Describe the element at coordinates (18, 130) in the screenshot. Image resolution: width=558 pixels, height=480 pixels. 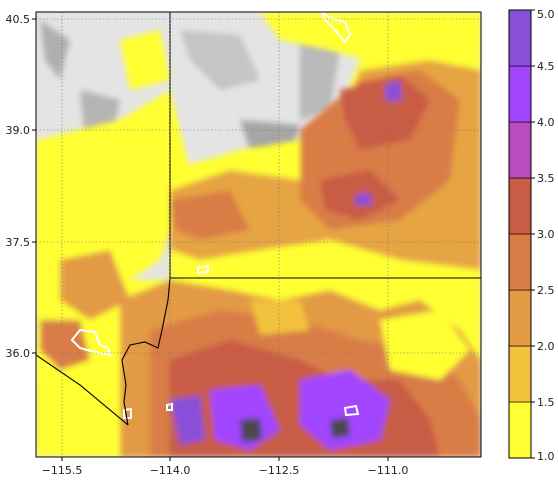
I see `y-tick-label: 39.0` at that location.